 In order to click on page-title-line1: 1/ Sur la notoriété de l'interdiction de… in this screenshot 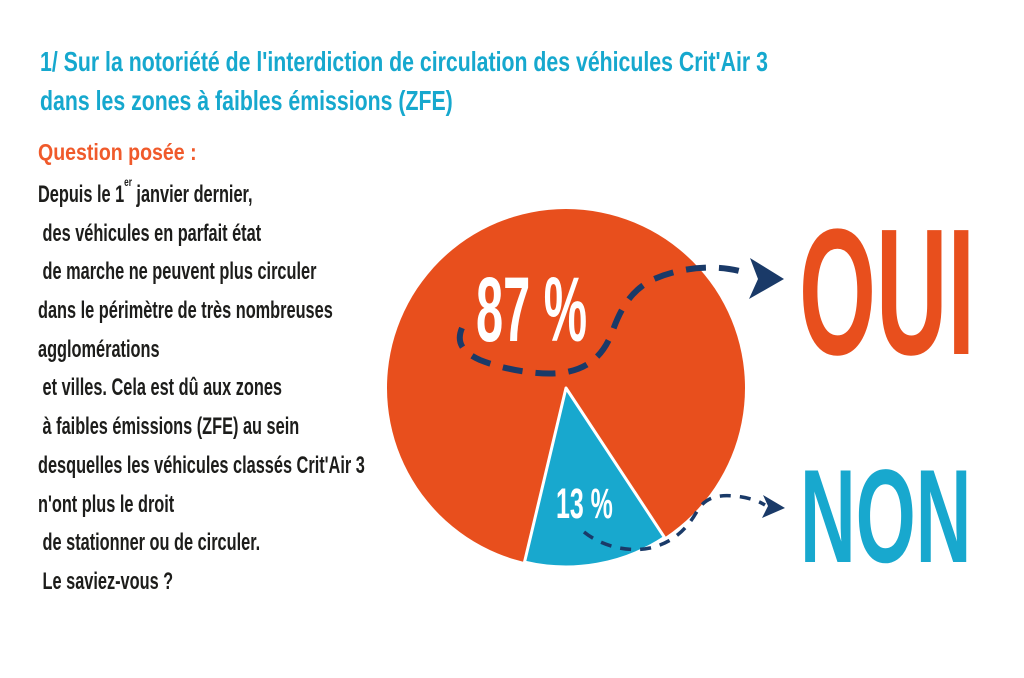, I will do `click(404, 61)`.